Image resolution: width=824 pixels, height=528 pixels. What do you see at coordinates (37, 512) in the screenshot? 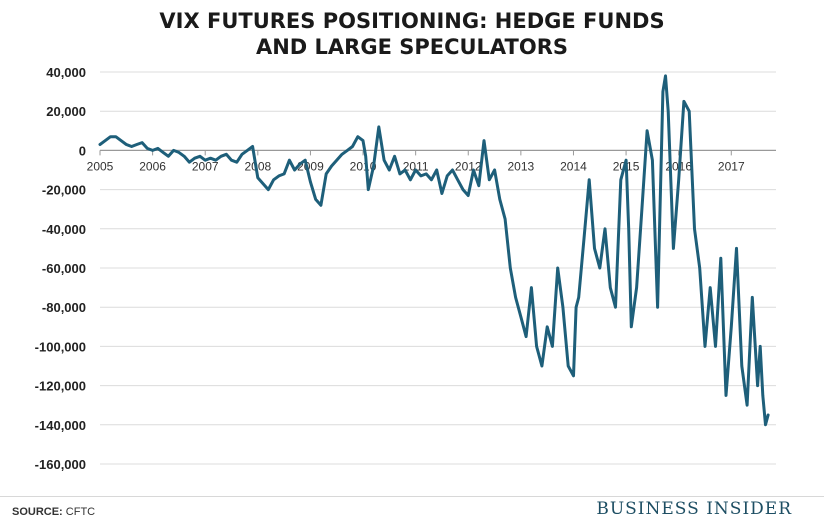
I see `source-label: SOURCE:` at bounding box center [37, 512].